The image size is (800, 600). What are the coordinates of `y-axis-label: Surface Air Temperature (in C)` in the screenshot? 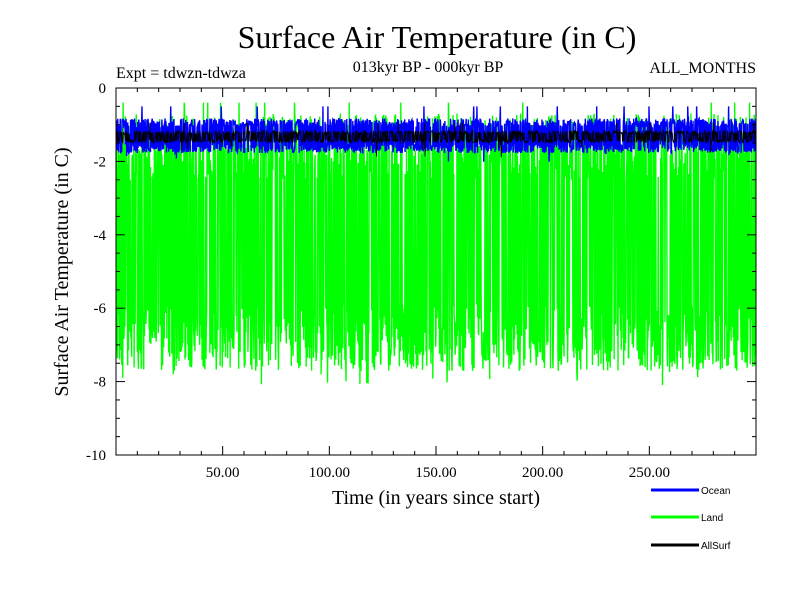 It's located at (62, 271).